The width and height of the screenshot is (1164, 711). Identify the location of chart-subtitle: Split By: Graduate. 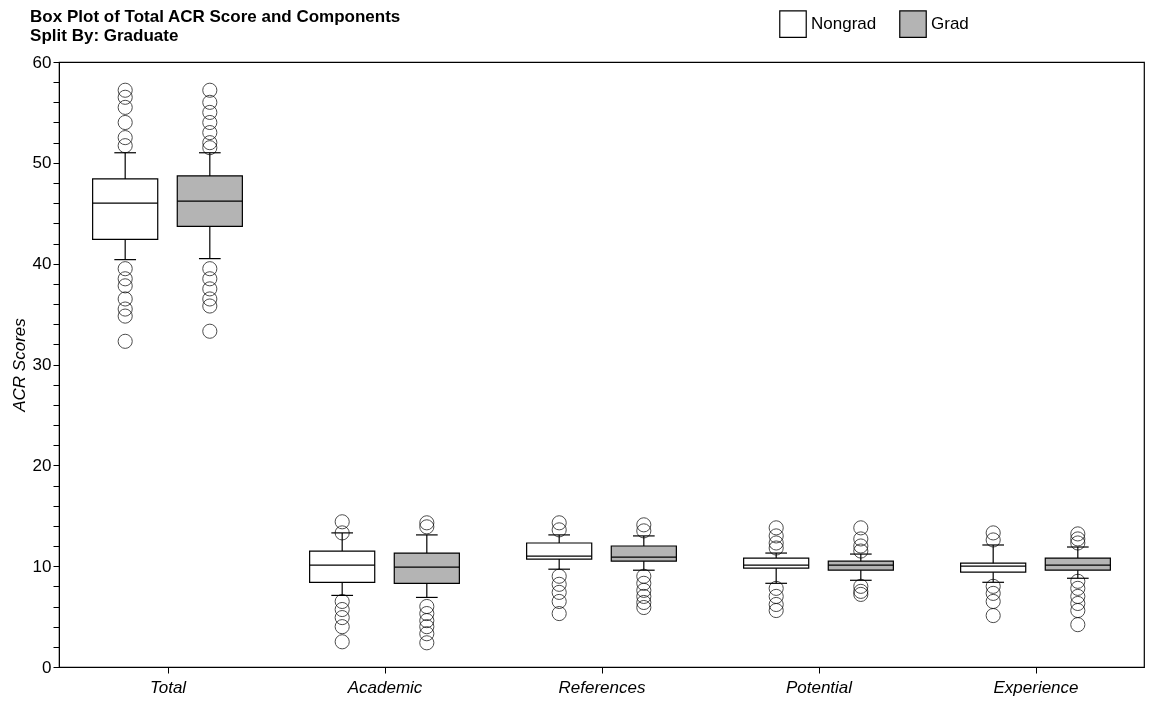
(104, 35).